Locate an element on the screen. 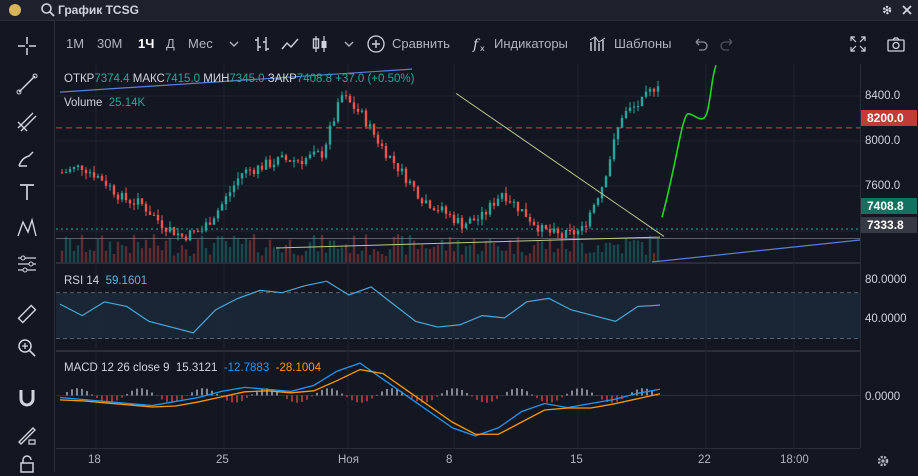 Image resolution: width=918 pixels, height=476 pixels. alert-price-tag: 8200.0 is located at coordinates (889, 118).